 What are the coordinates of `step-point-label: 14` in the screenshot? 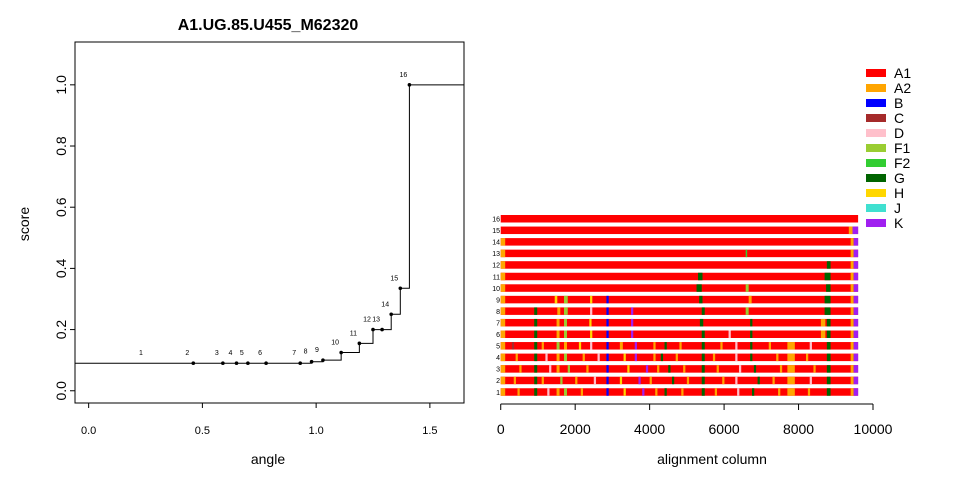 It's located at (385, 304).